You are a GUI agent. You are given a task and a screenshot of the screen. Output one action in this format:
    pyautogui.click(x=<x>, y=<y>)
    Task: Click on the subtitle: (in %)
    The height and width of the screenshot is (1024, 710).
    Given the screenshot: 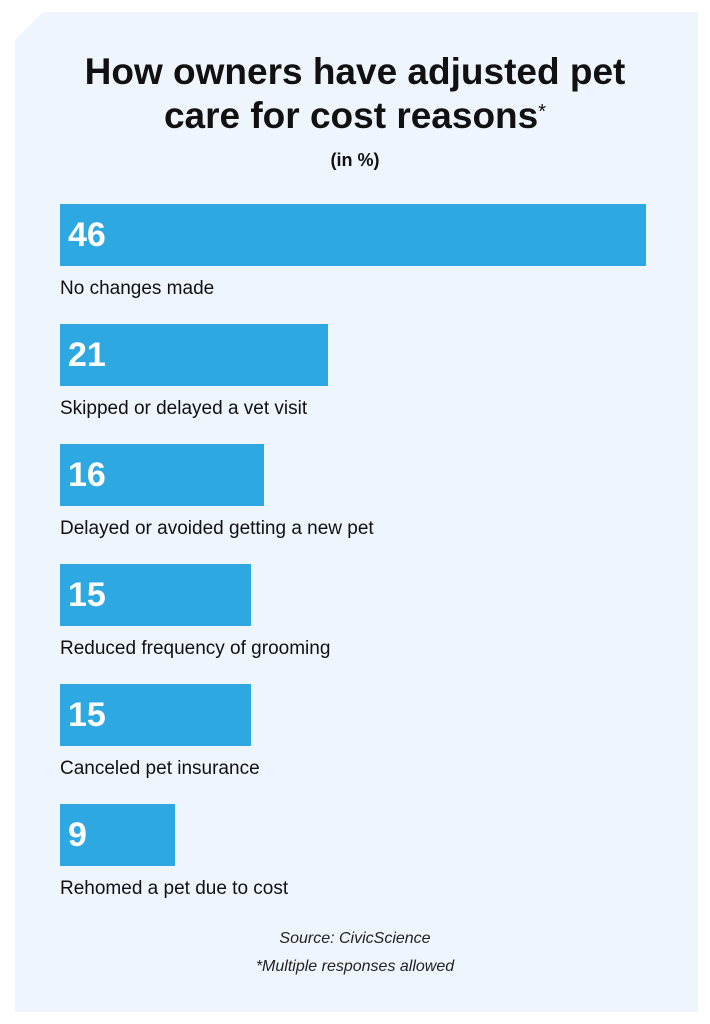 What is the action you would take?
    pyautogui.click(x=355, y=160)
    